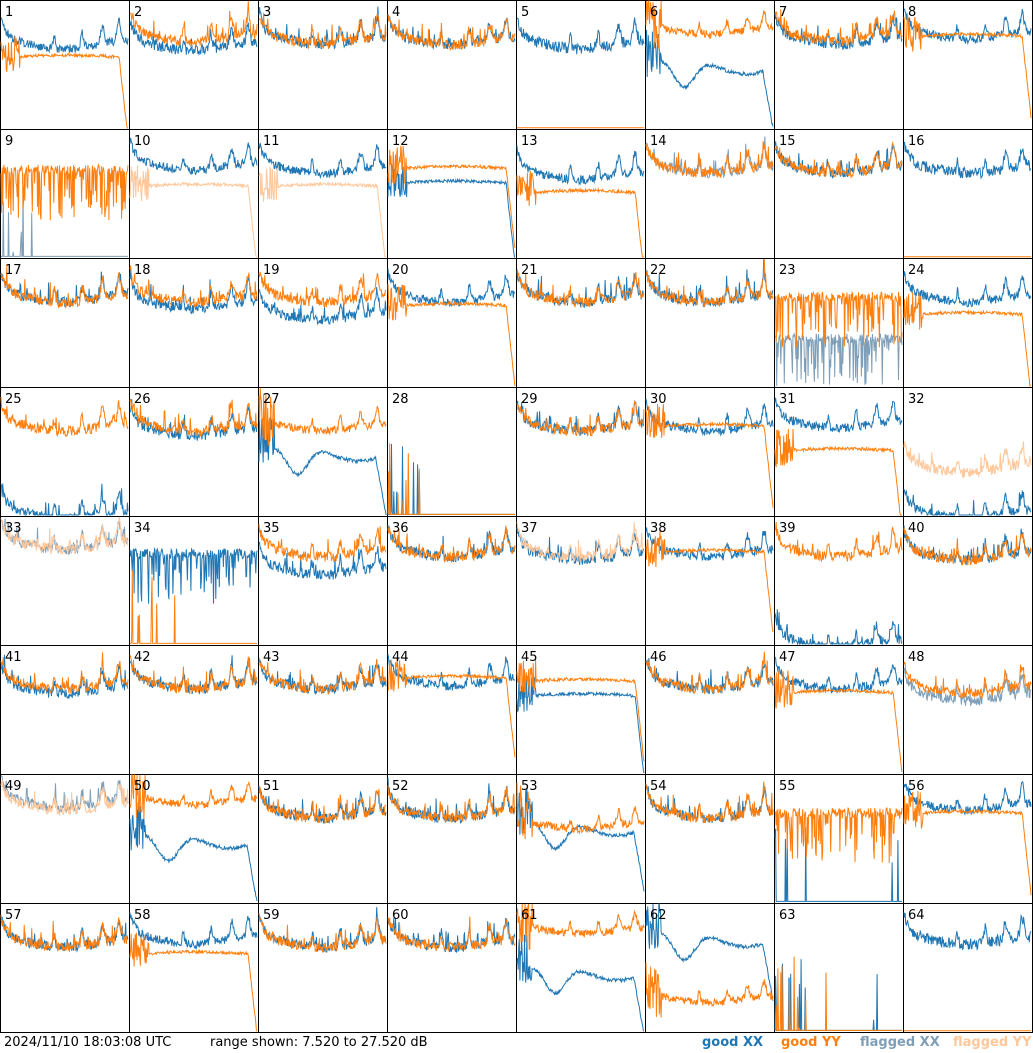 The height and width of the screenshot is (1053, 1033). I want to click on panel-60: 60, so click(452, 968).